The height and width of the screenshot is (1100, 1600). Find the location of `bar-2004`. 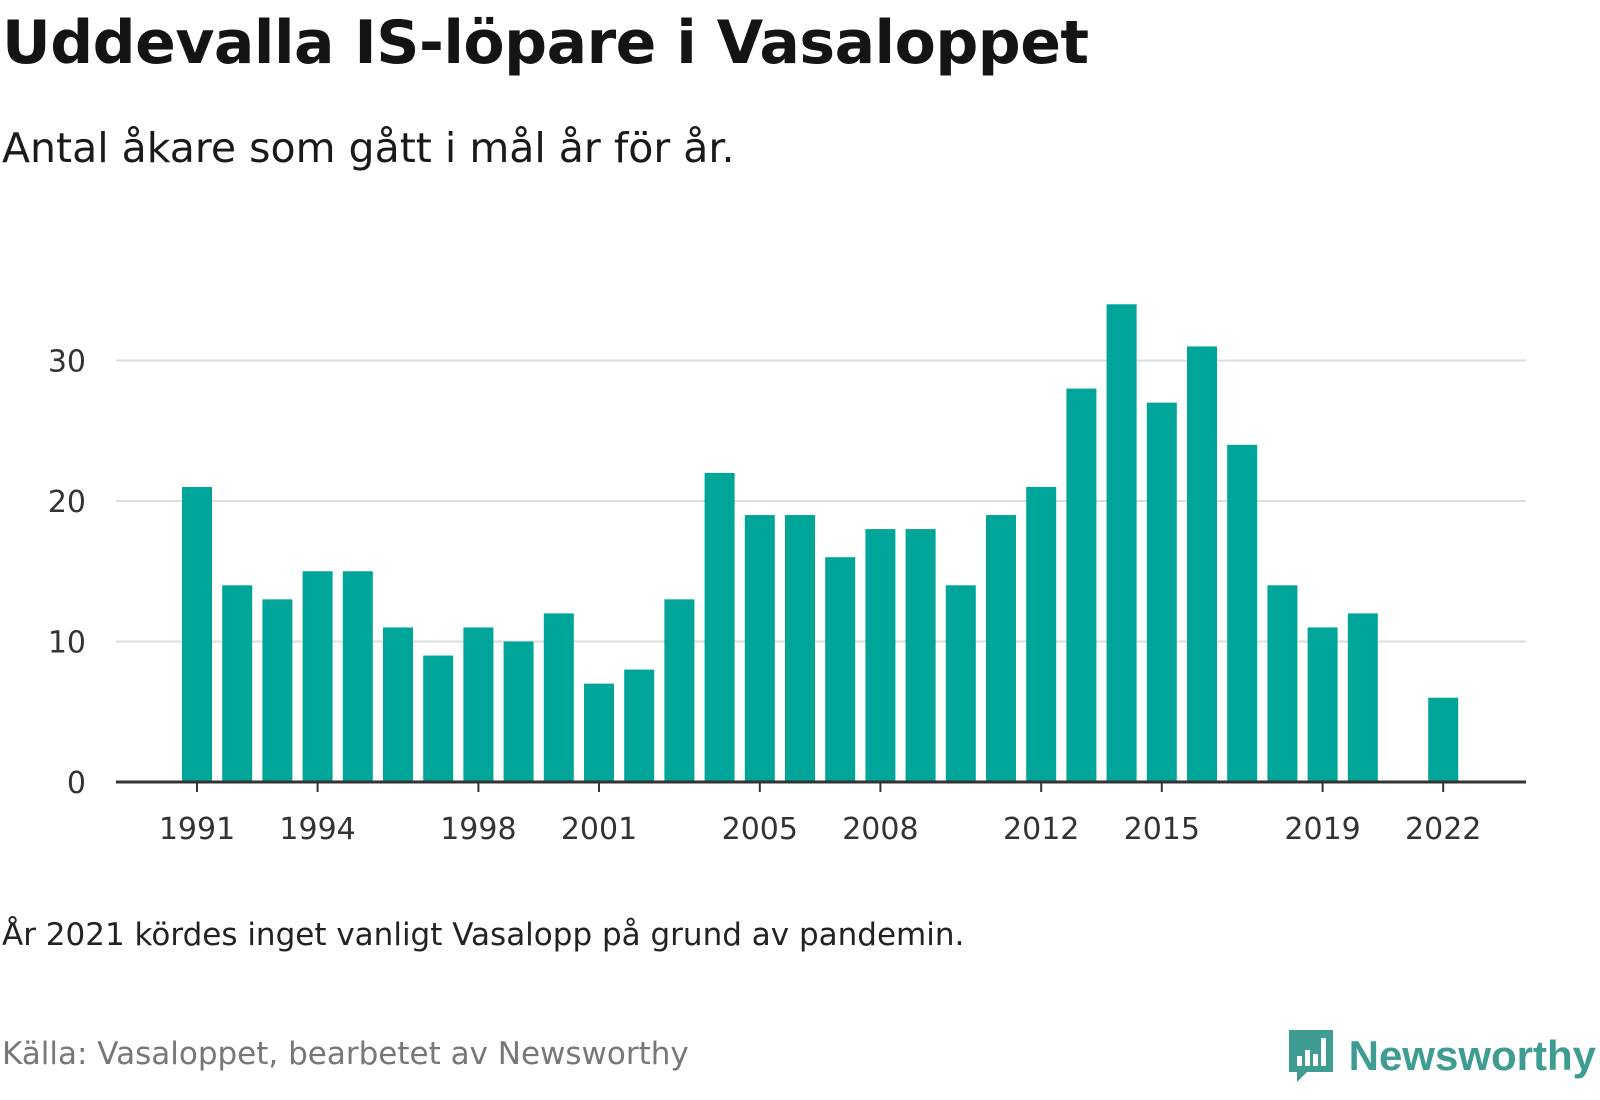

bar-2004 is located at coordinates (719, 627).